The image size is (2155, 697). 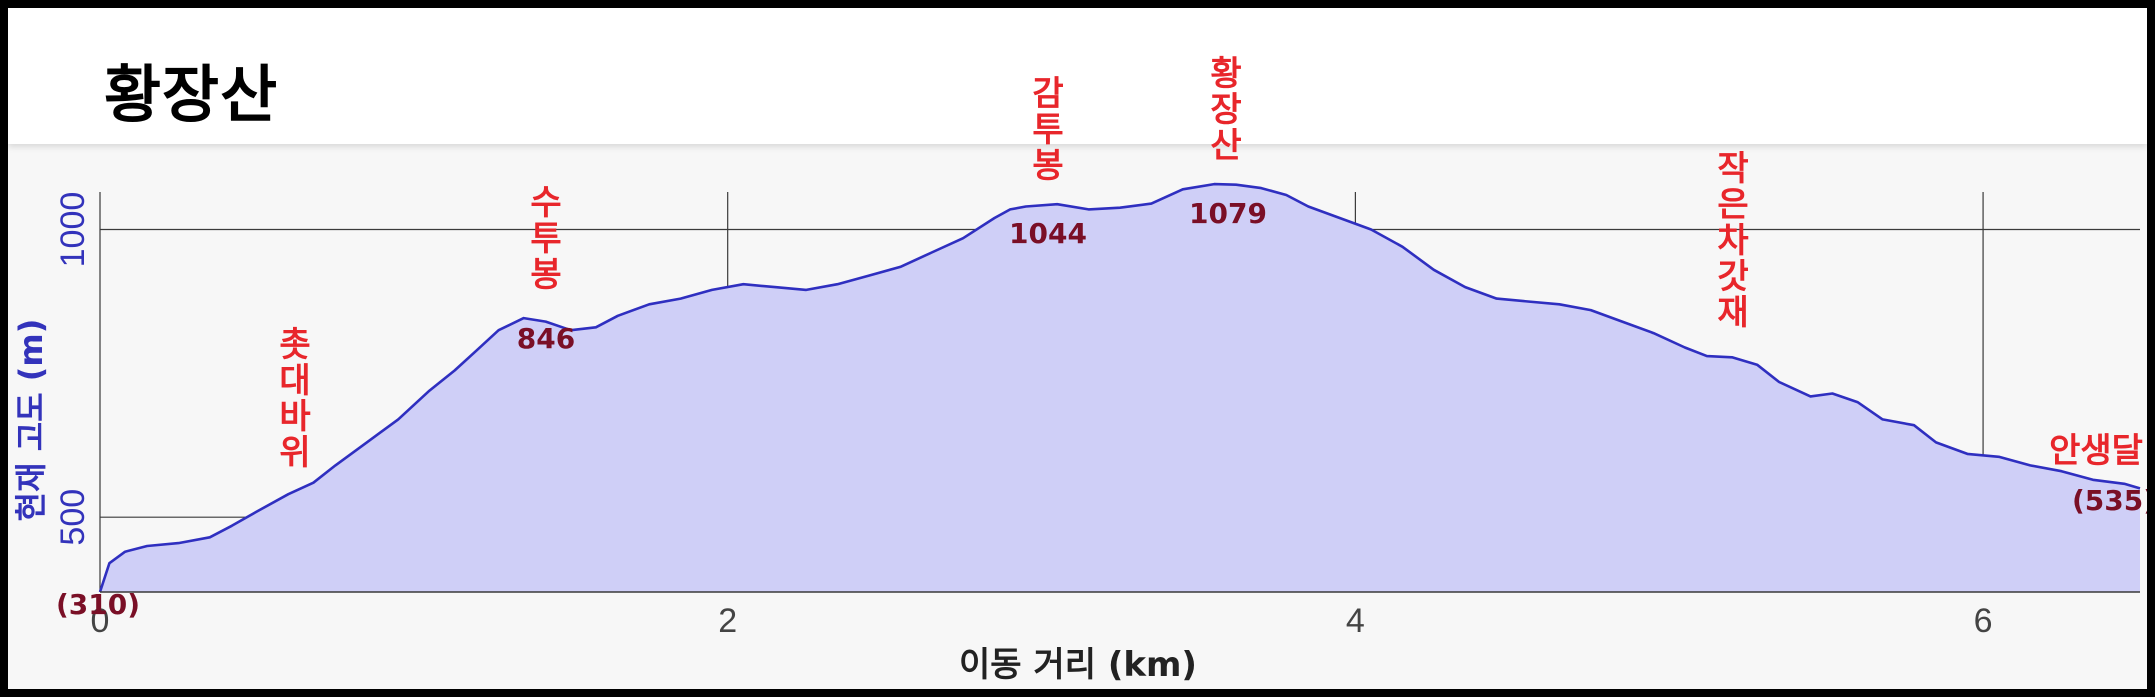 What do you see at coordinates (1983, 621) in the screenshot?
I see `x-tick-label: 6` at bounding box center [1983, 621].